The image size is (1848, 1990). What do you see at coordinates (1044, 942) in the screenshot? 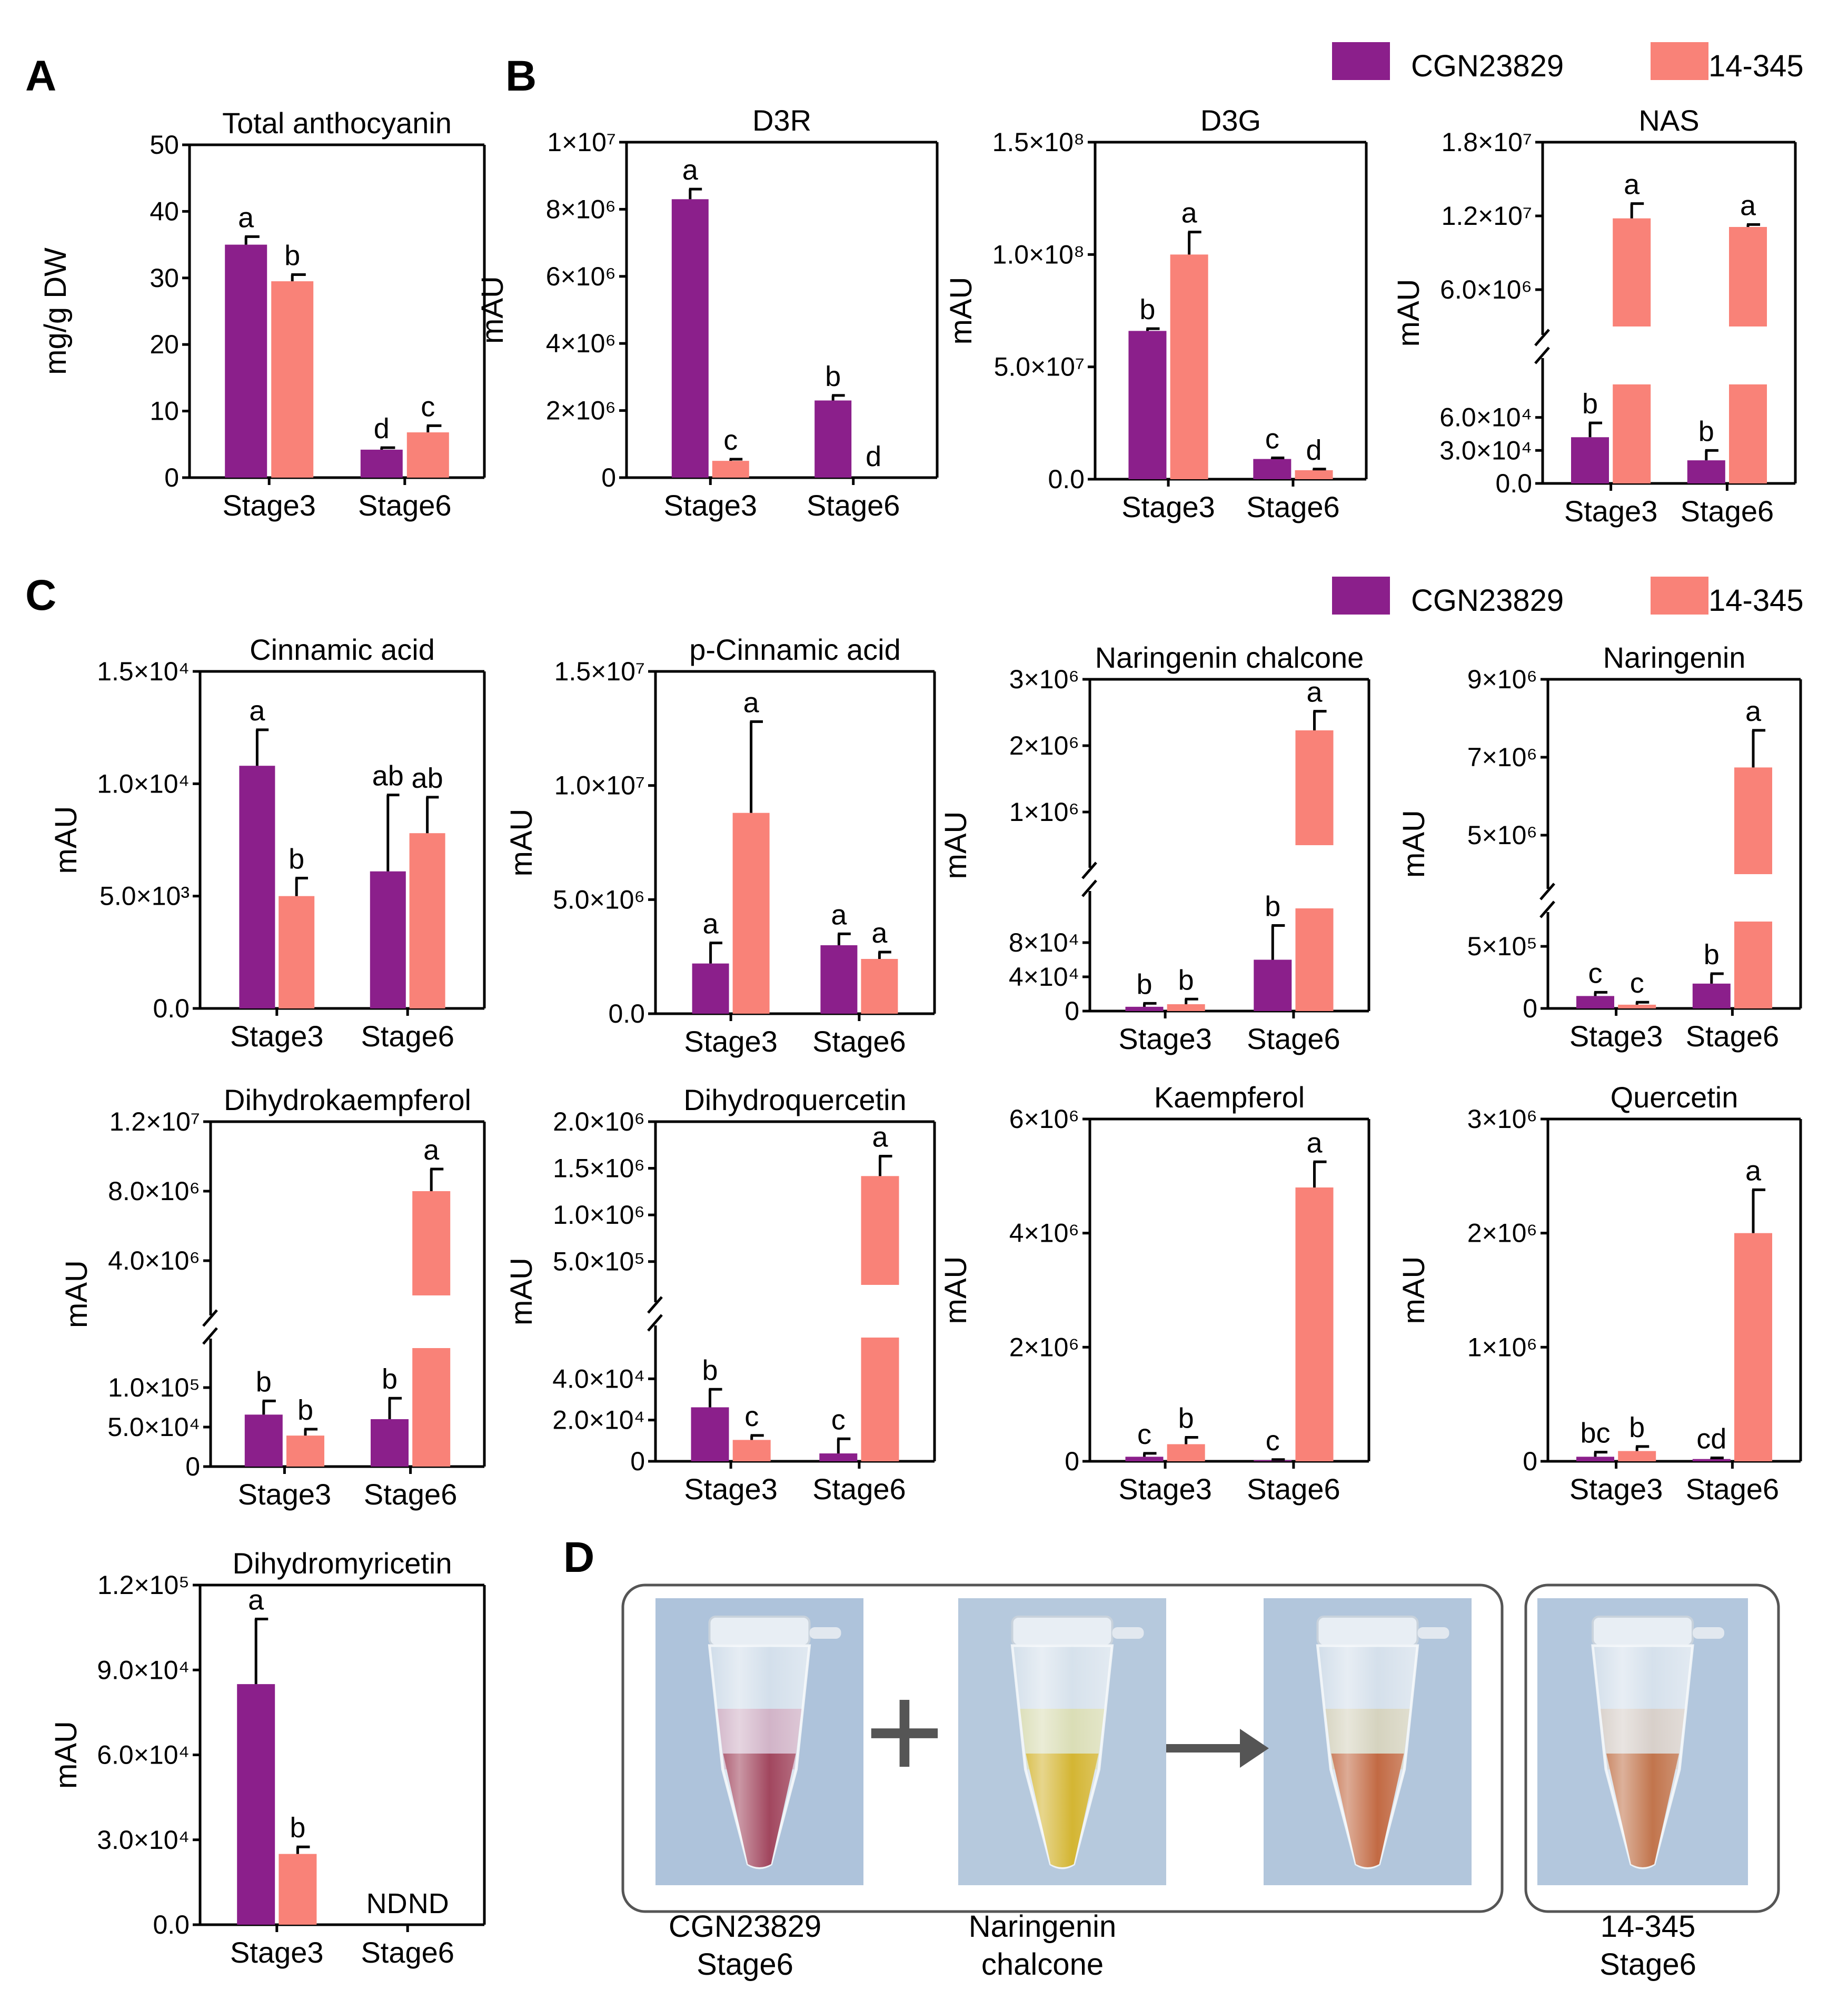
I see `y-tick-label: 8×10⁴` at bounding box center [1044, 942].